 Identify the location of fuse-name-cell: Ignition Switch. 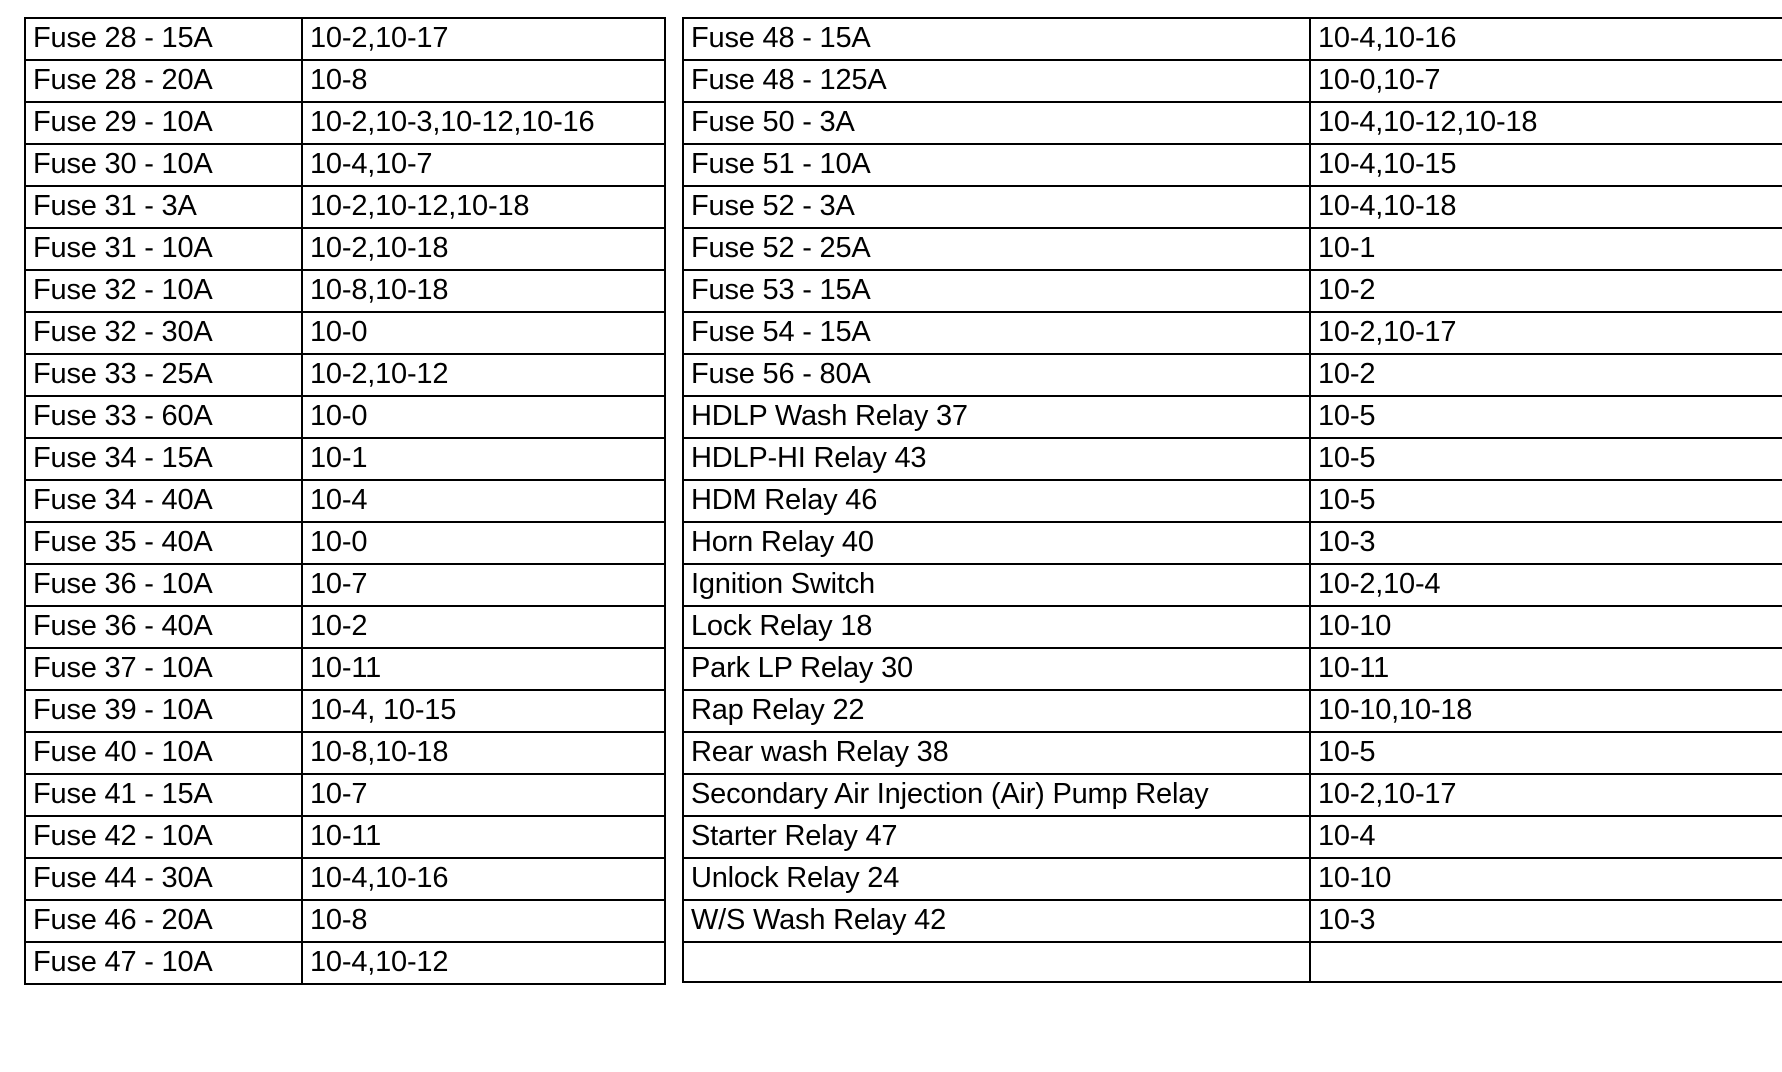
(996, 585).